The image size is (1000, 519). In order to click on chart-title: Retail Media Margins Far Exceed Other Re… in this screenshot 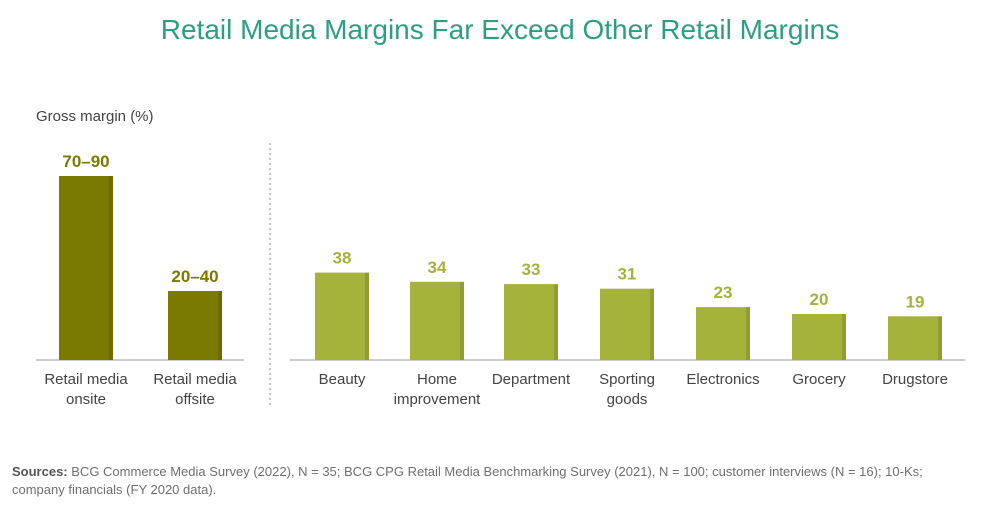, I will do `click(500, 29)`.